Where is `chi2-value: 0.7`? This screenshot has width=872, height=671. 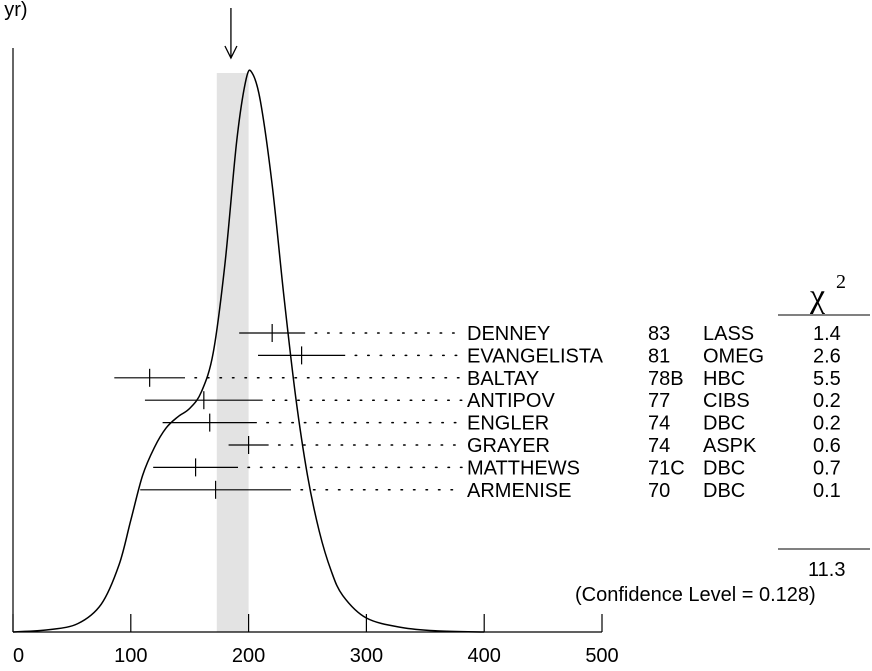 chi2-value: 0.7 is located at coordinates (827, 468).